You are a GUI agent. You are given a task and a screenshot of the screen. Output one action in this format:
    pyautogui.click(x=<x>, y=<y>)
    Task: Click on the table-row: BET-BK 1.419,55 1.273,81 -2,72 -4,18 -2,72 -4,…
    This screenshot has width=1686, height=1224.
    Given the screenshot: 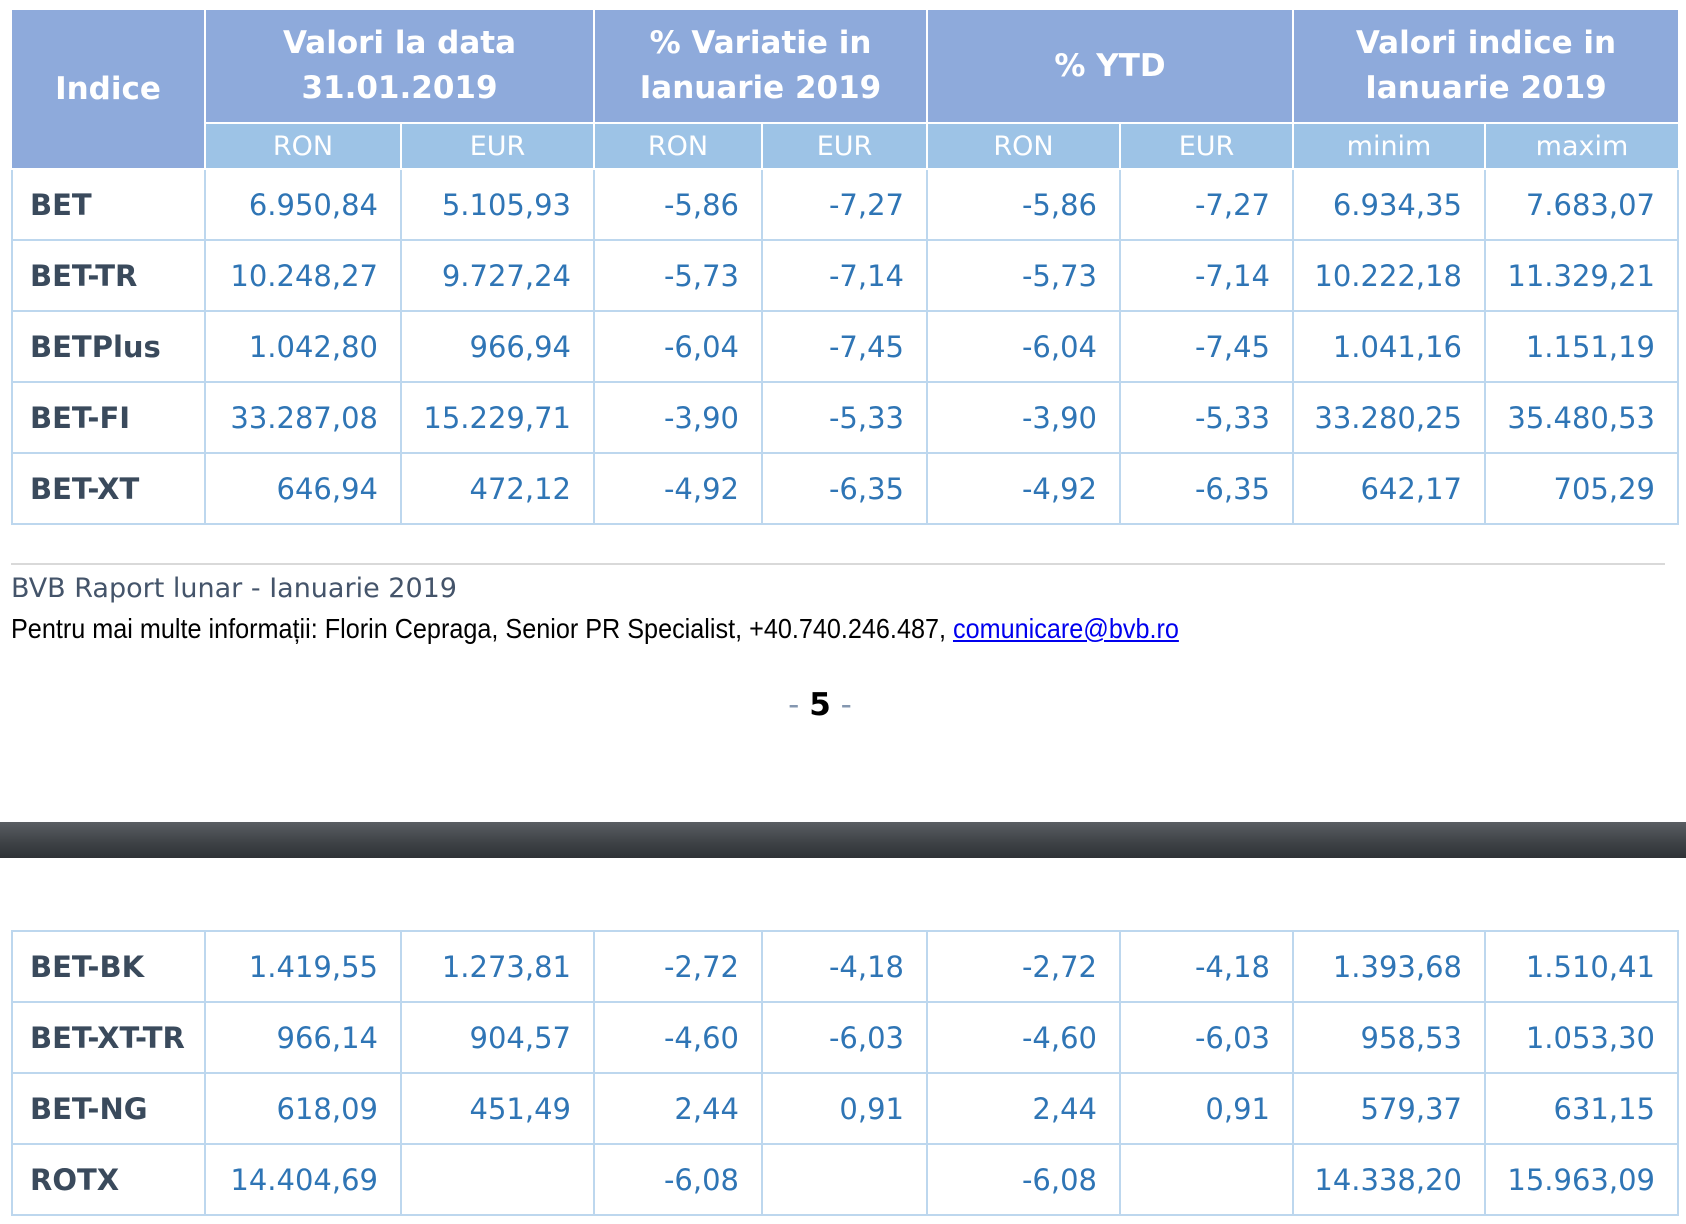 What is the action you would take?
    pyautogui.click(x=845, y=966)
    